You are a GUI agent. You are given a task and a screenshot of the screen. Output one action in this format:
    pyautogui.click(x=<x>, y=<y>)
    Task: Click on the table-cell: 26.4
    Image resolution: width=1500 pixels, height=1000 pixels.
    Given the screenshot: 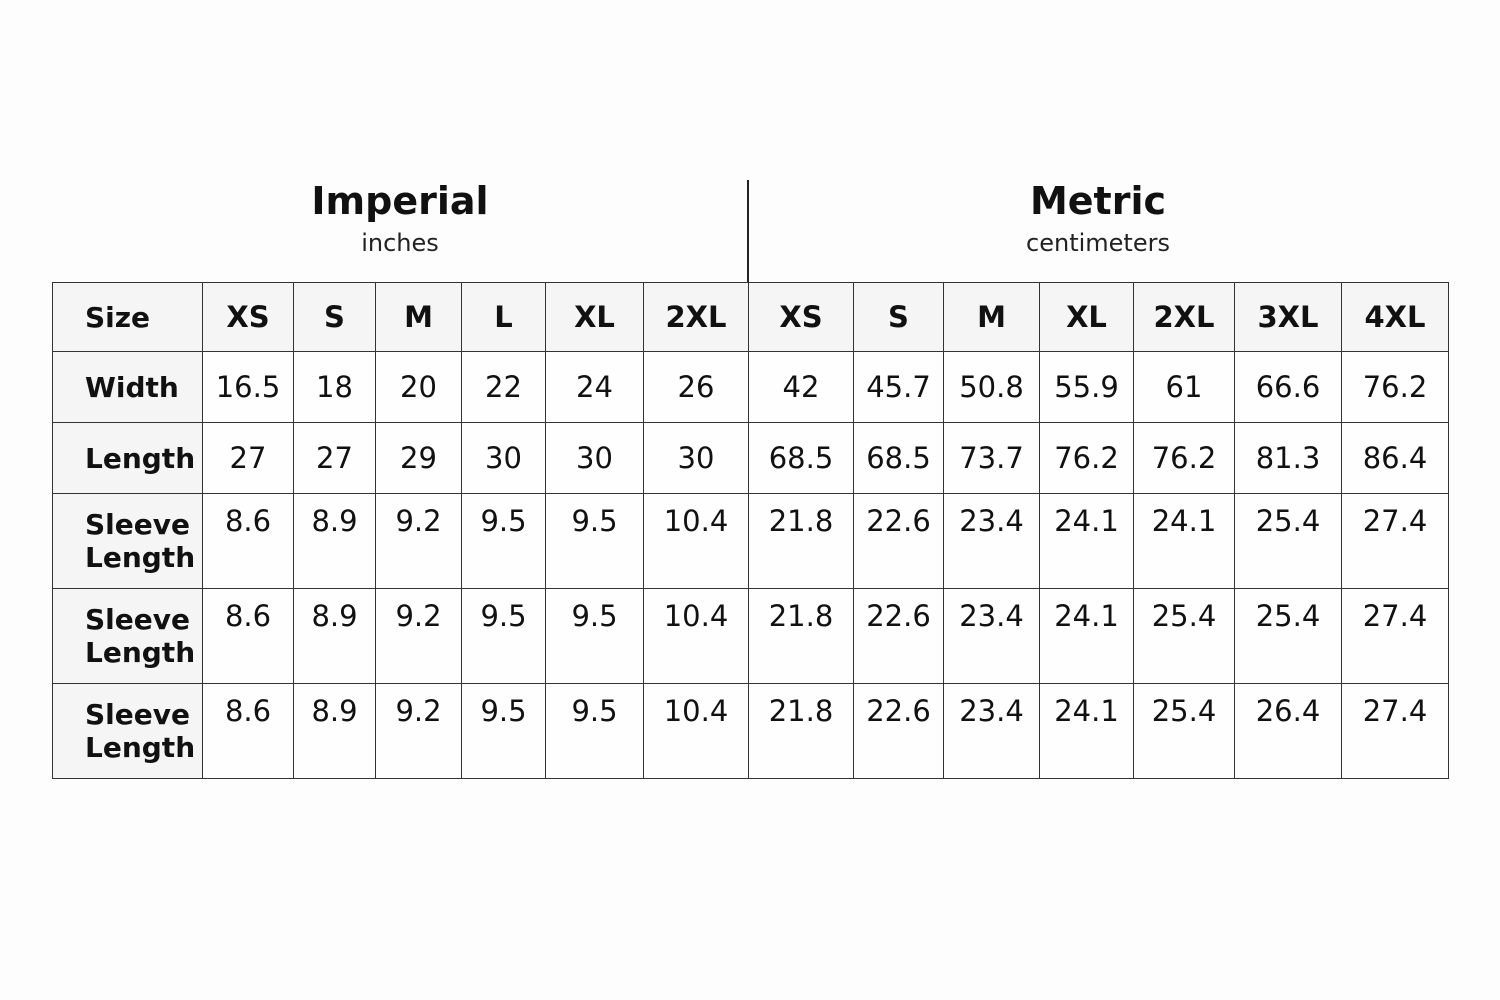 What is the action you would take?
    pyautogui.click(x=1288, y=731)
    